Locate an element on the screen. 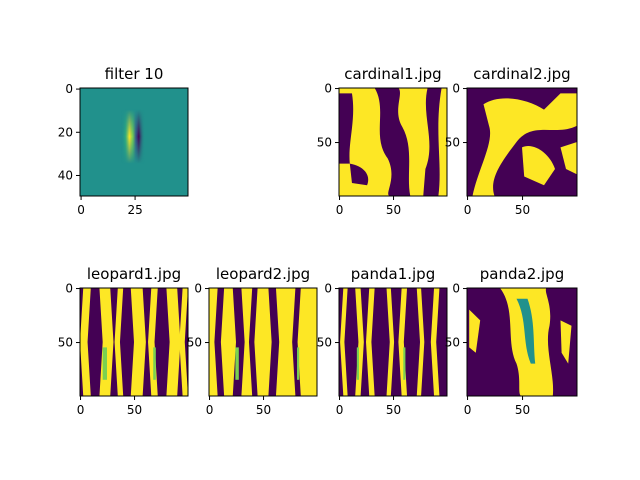 The width and height of the screenshot is (640, 480). subplot-title: leopard1.jpg is located at coordinates (134, 274).